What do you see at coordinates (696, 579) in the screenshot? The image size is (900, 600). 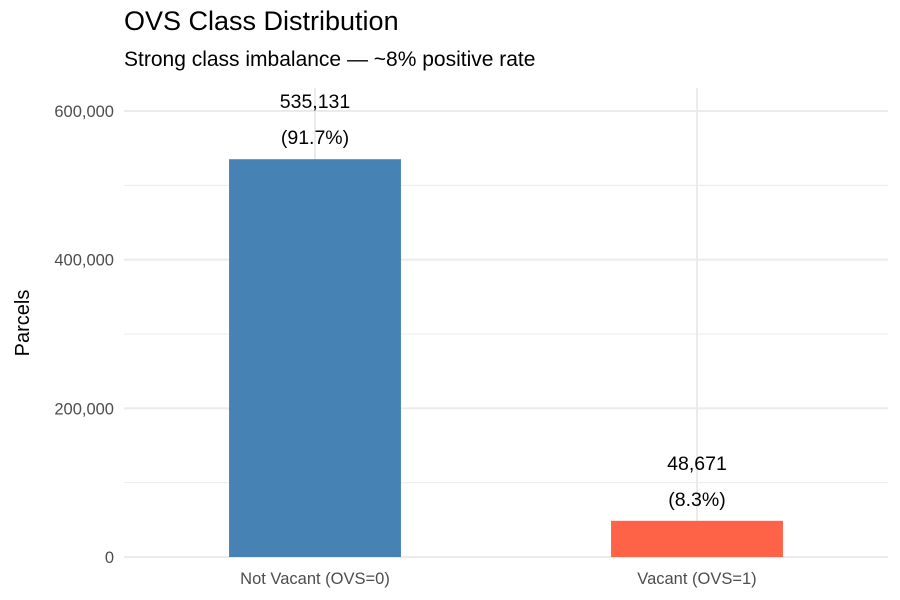 I see `x-tick-label: Vacant (OVS=1)` at bounding box center [696, 579].